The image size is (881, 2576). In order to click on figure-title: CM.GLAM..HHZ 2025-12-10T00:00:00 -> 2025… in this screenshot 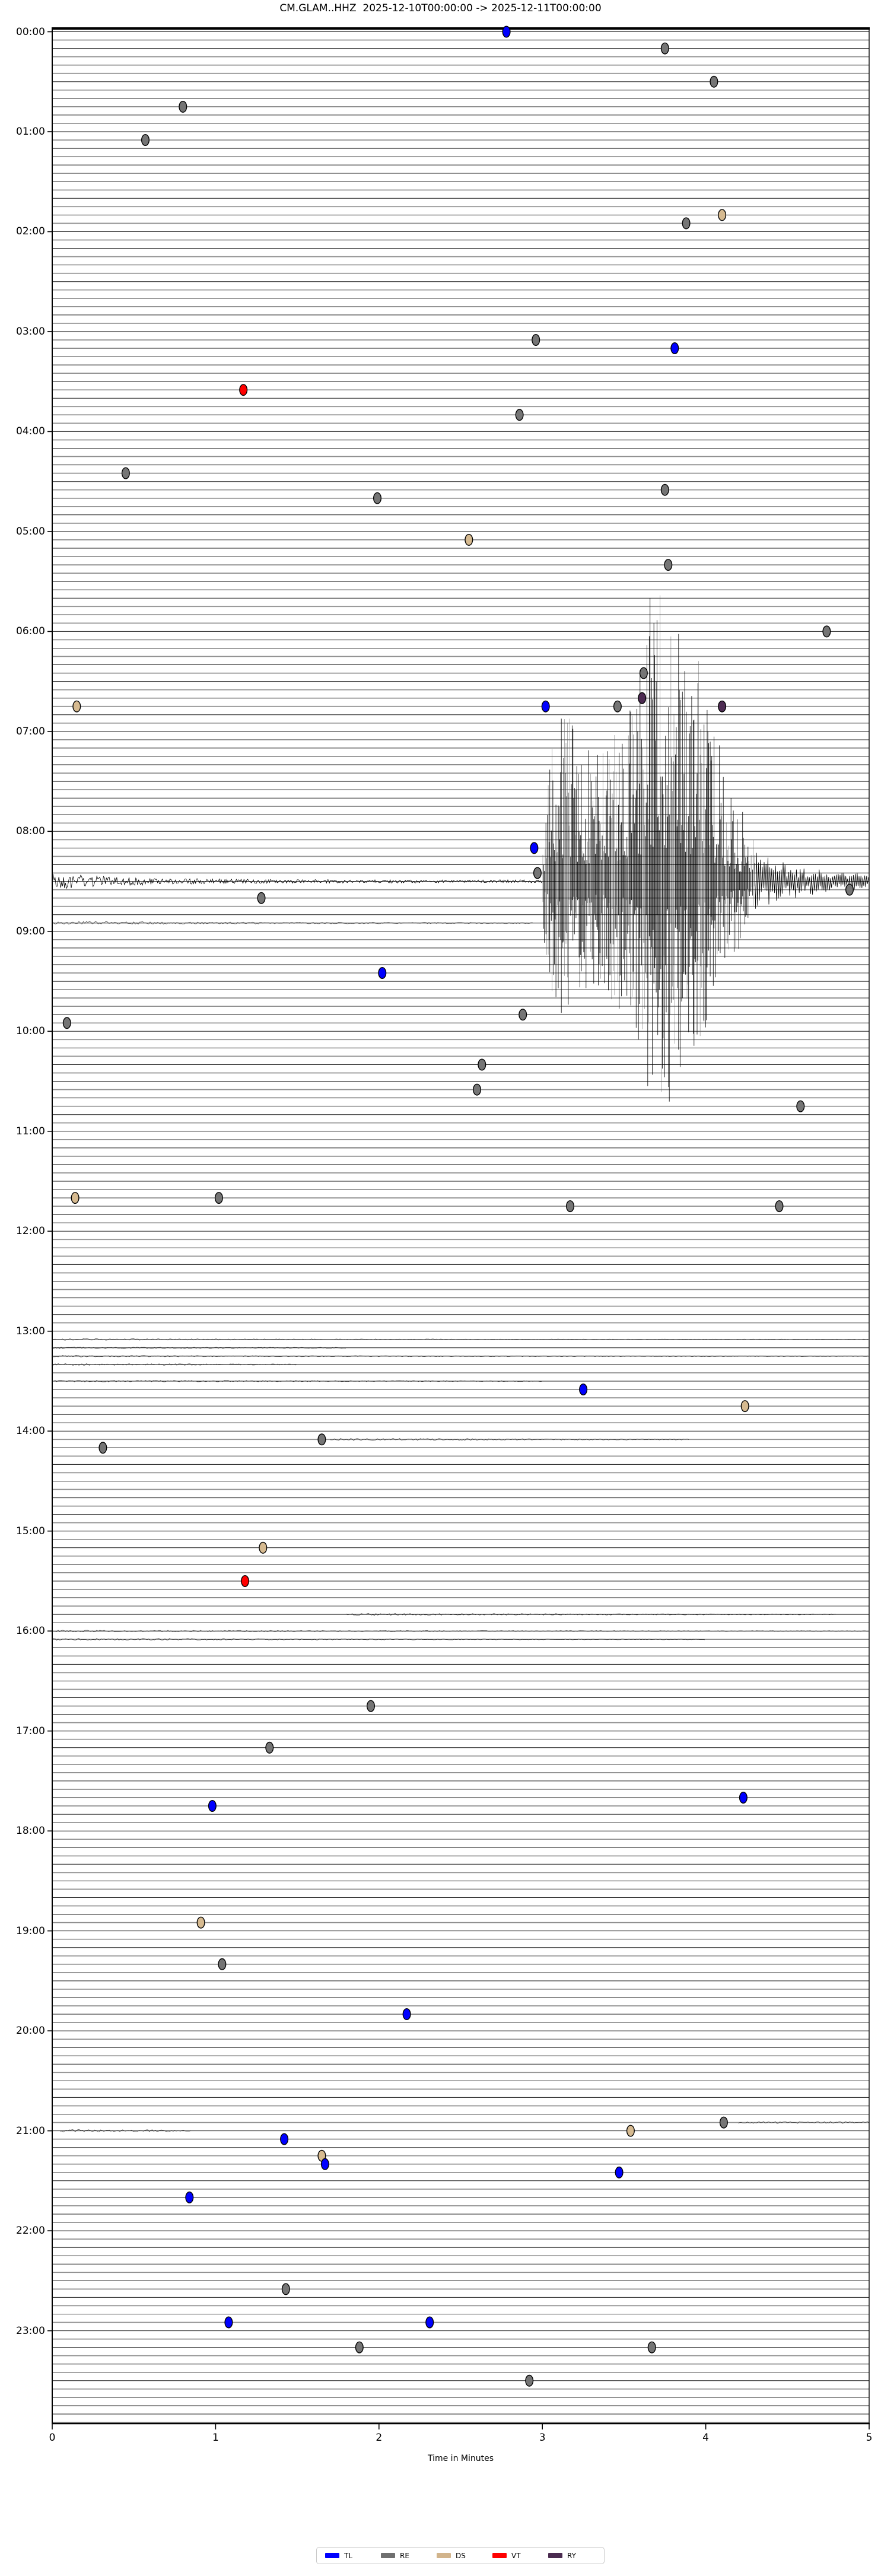, I will do `click(440, 8)`.